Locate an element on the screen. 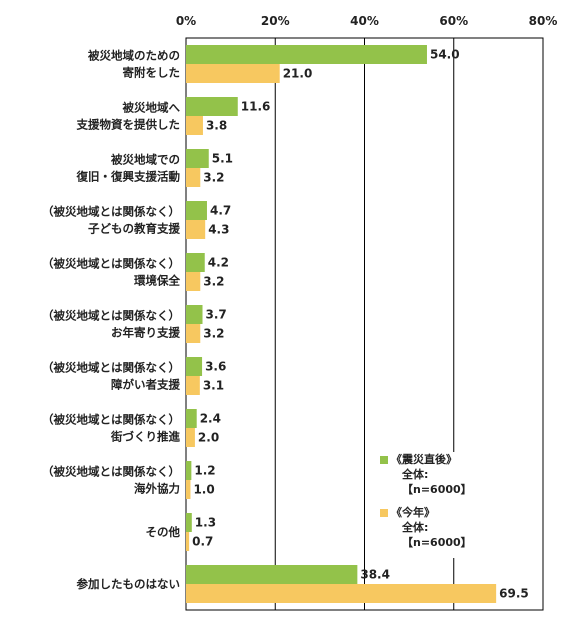  data-label-series-0-cat-2: 5.1 is located at coordinates (222, 159).